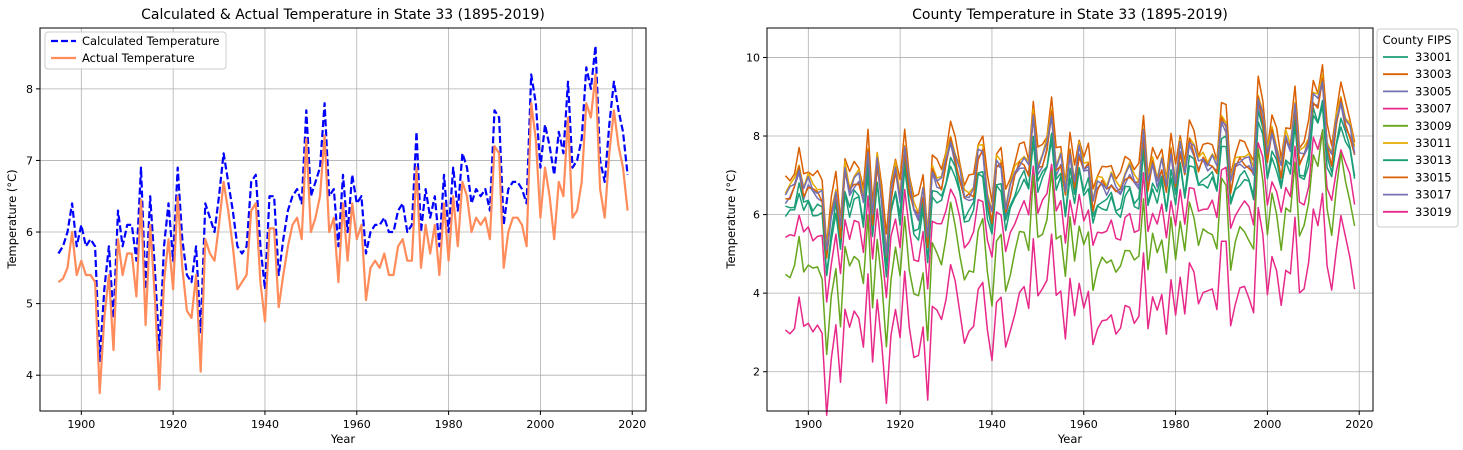  I want to click on y-tick-label: 10, so click(753, 57).